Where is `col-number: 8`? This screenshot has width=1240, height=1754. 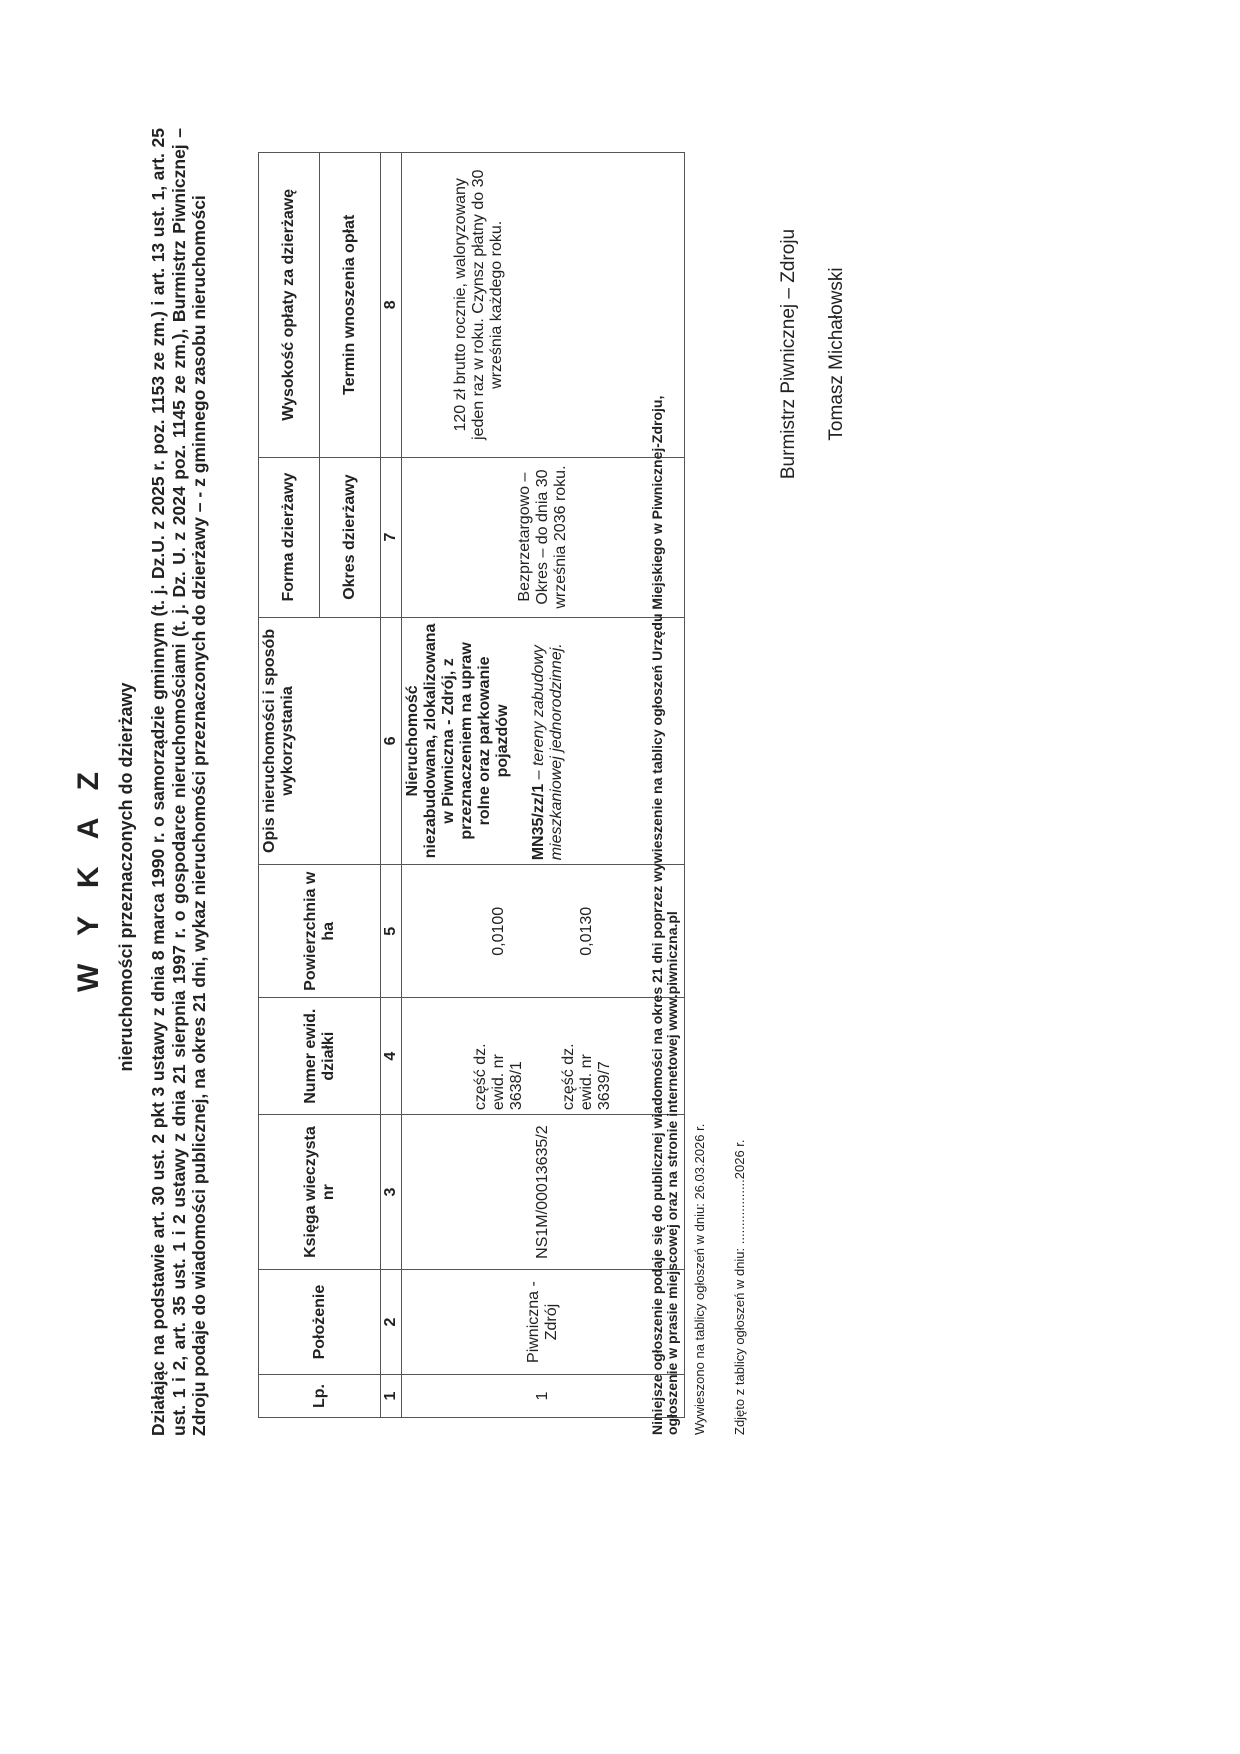
col-number: 8 is located at coordinates (391, 305).